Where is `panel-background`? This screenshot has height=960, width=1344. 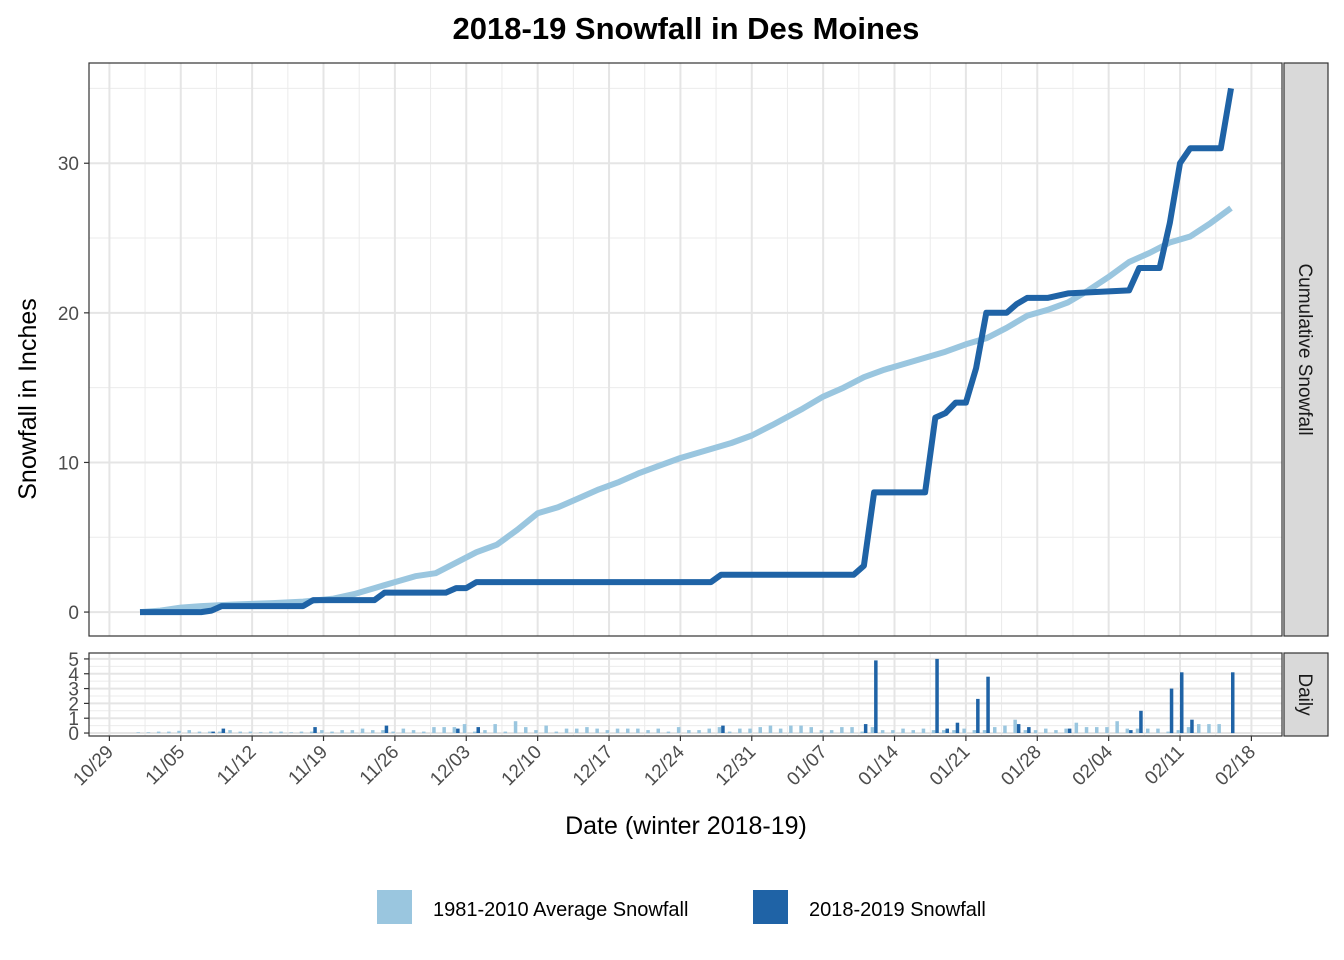 panel-background is located at coordinates (685, 694).